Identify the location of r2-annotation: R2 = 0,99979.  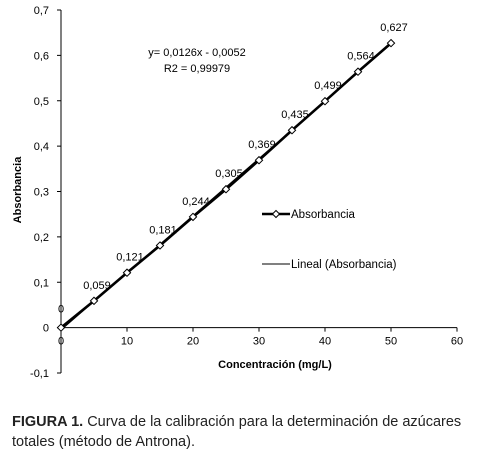
(197, 69).